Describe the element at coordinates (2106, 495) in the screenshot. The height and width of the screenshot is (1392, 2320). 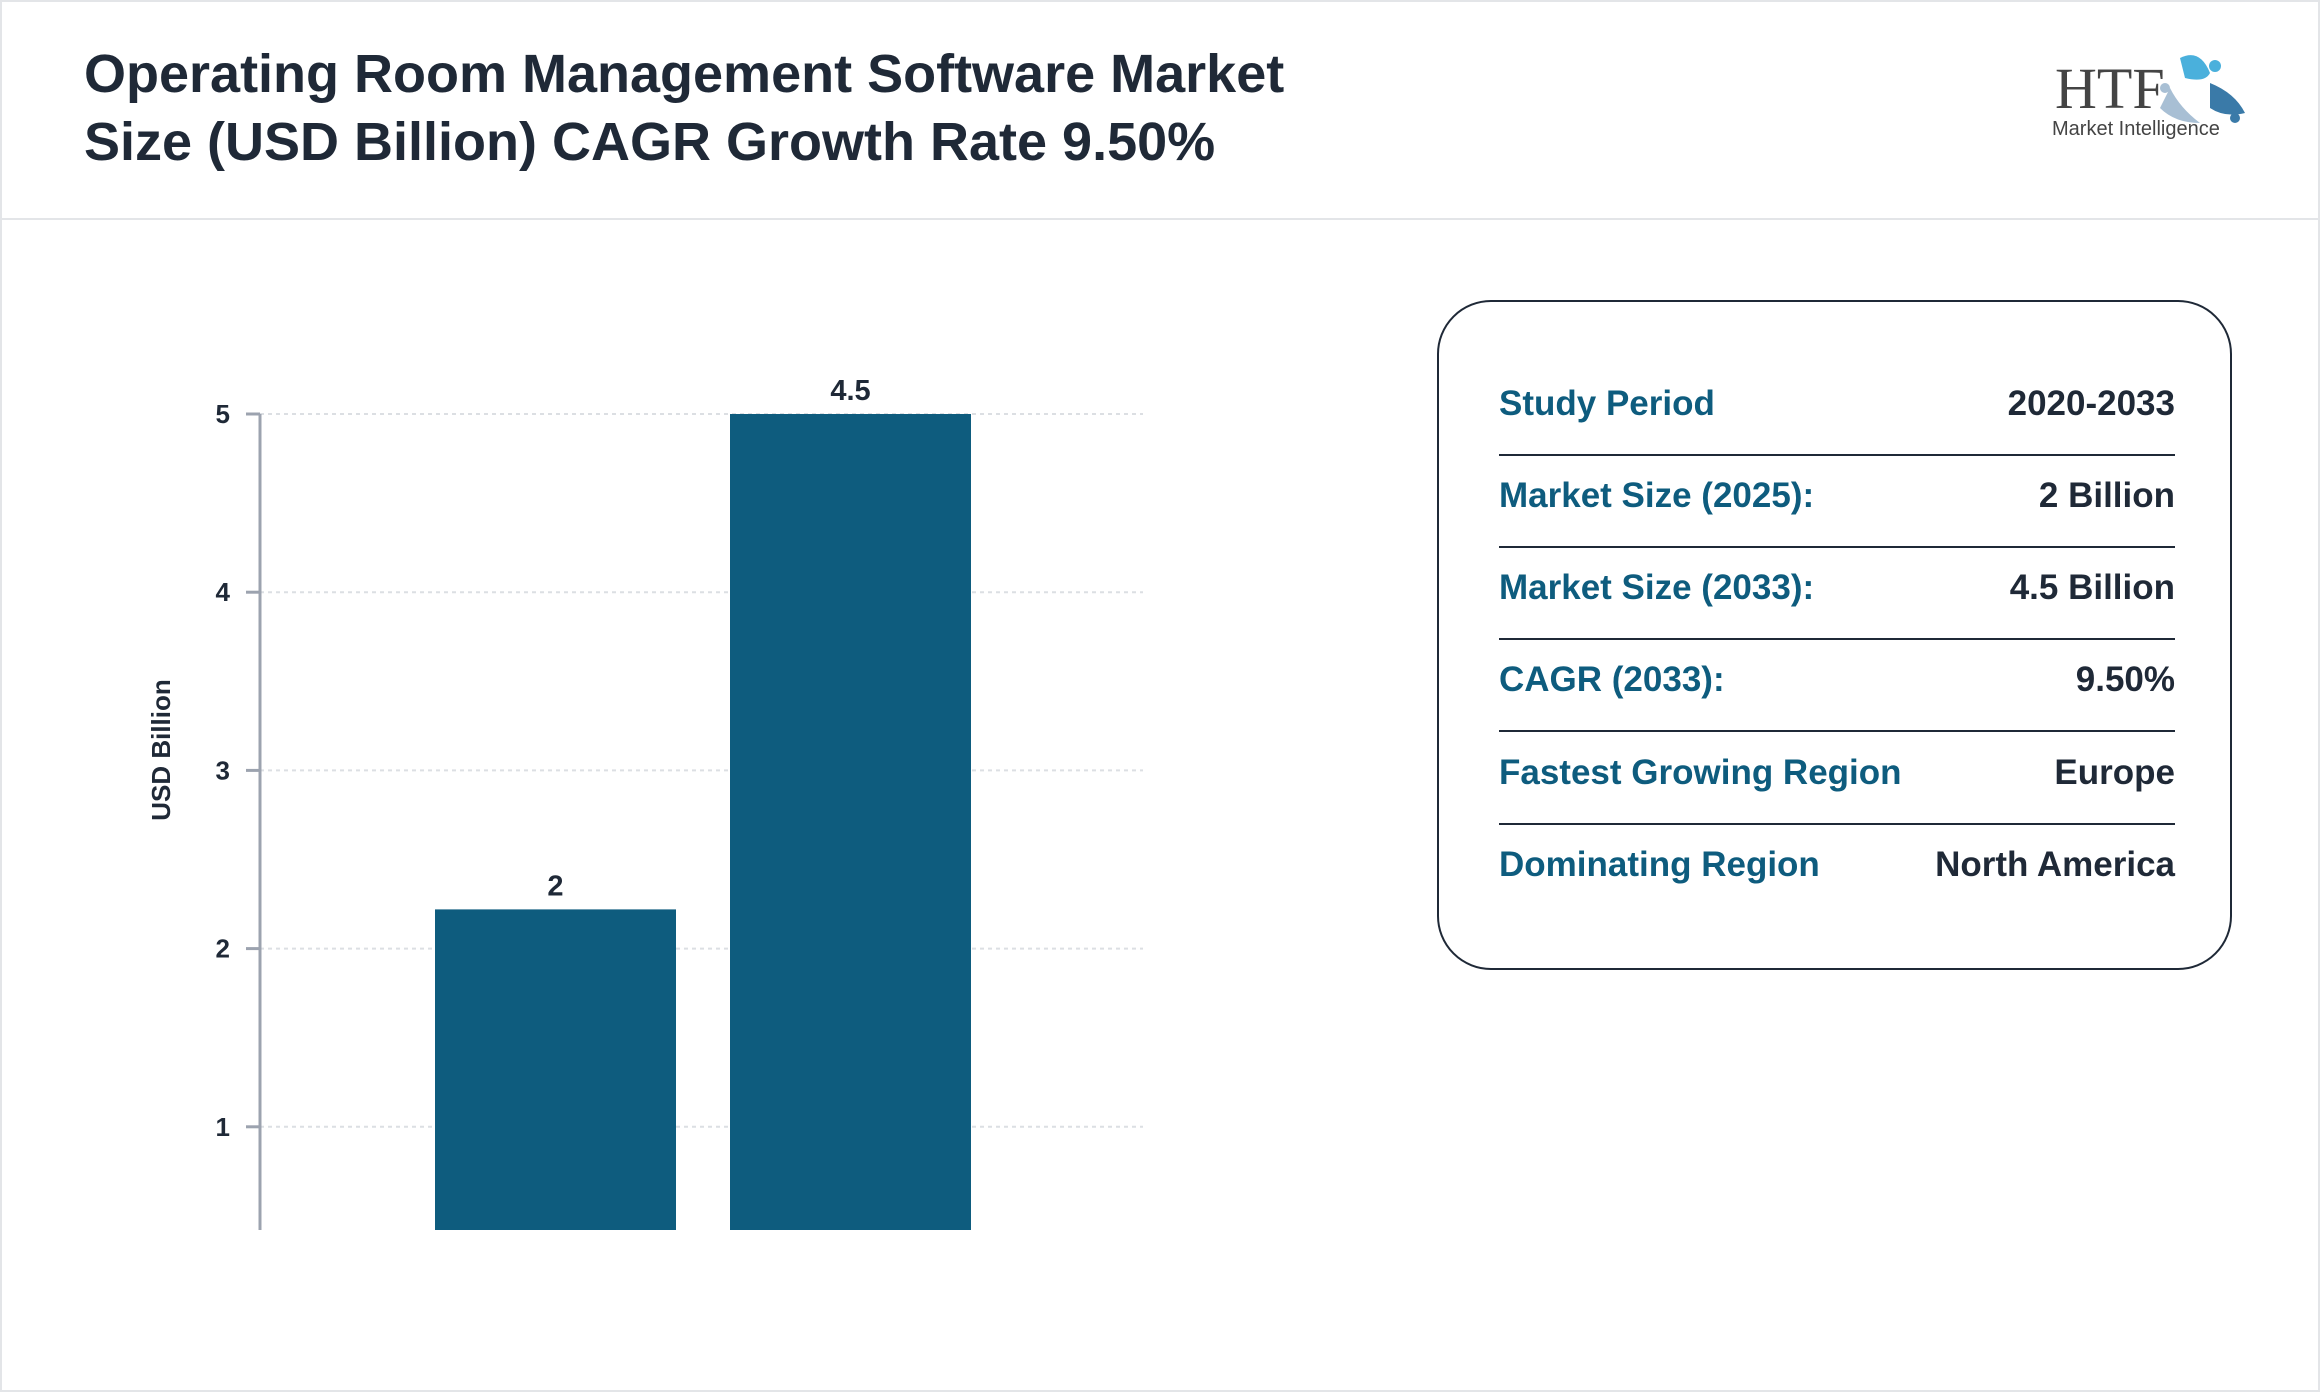
I see `info-value: 2 Billion` at that location.